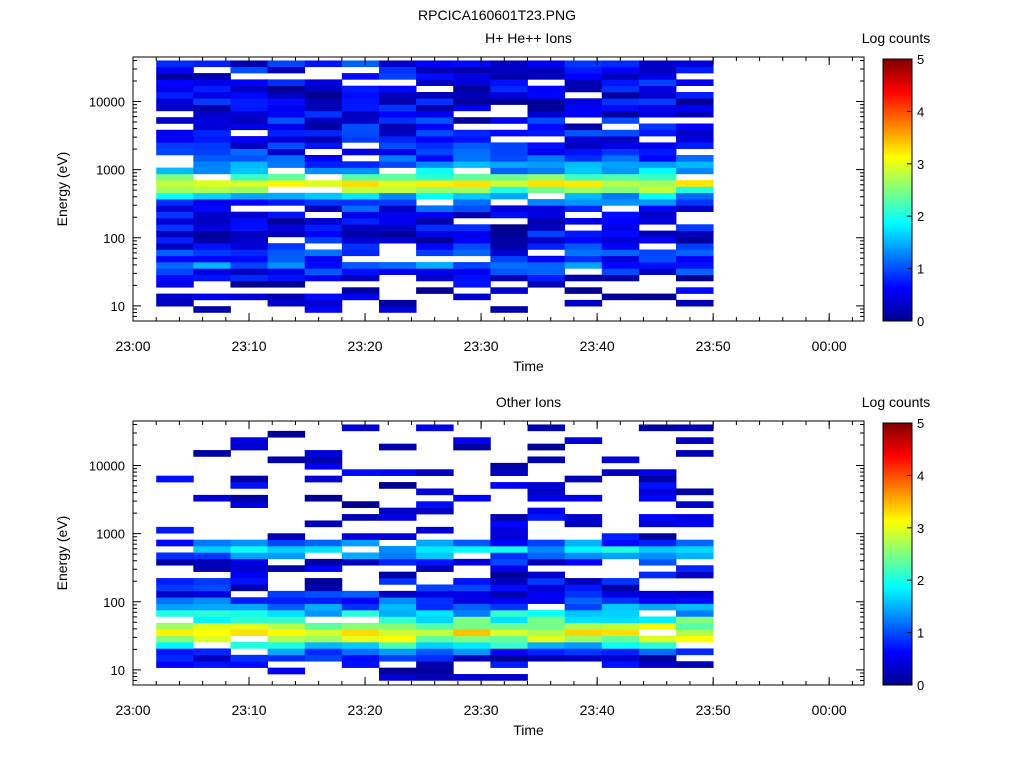 This screenshot has height=768, width=1024. Describe the element at coordinates (920, 269) in the screenshot. I see `colorbar-tick-label: 1` at that location.